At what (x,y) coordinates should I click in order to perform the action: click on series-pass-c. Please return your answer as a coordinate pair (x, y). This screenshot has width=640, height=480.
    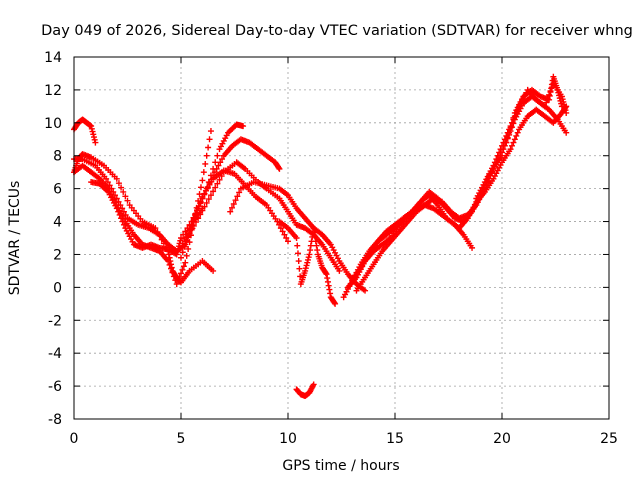
    Looking at the image, I should click on (142, 208).